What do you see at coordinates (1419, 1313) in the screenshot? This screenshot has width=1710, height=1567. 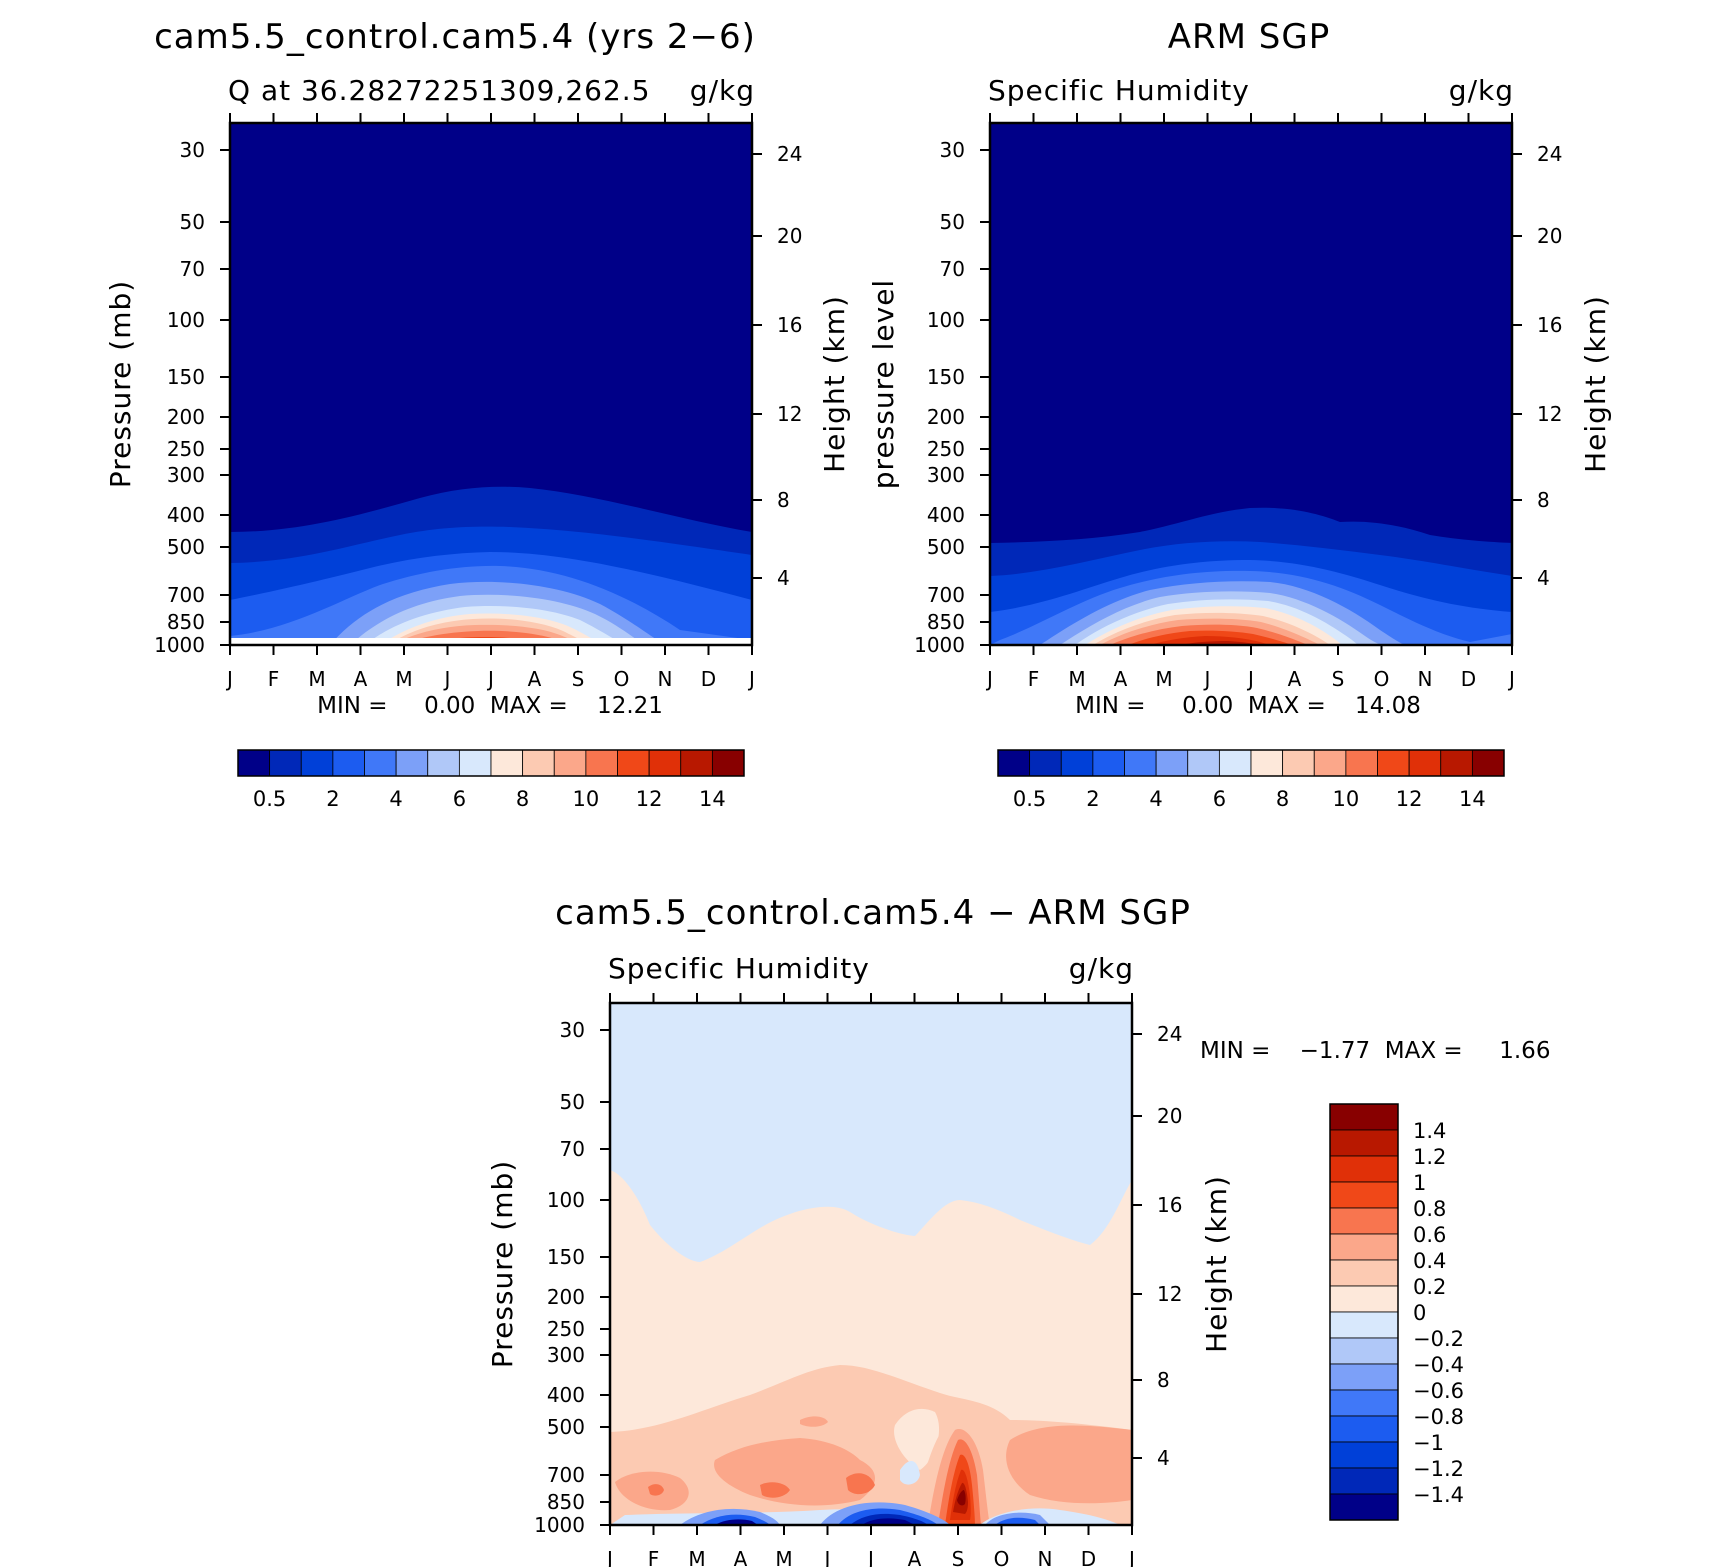 I see `colorbar-label: 0` at bounding box center [1419, 1313].